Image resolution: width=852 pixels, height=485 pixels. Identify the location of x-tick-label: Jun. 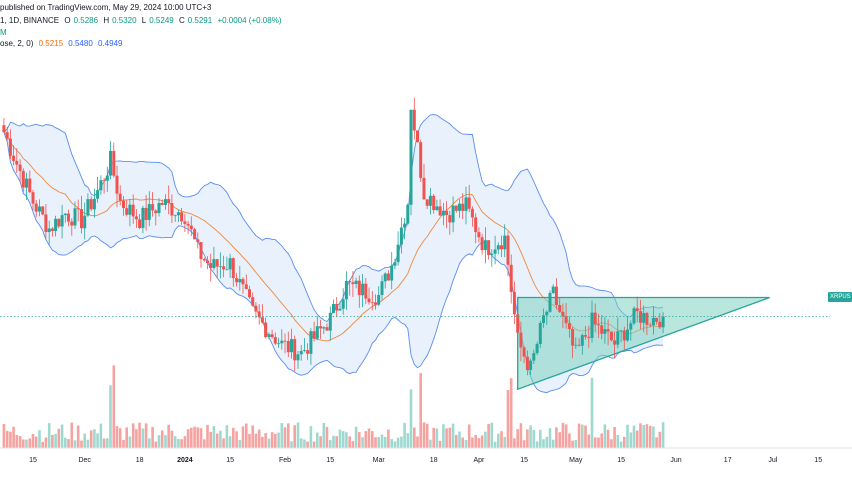
(675, 460).